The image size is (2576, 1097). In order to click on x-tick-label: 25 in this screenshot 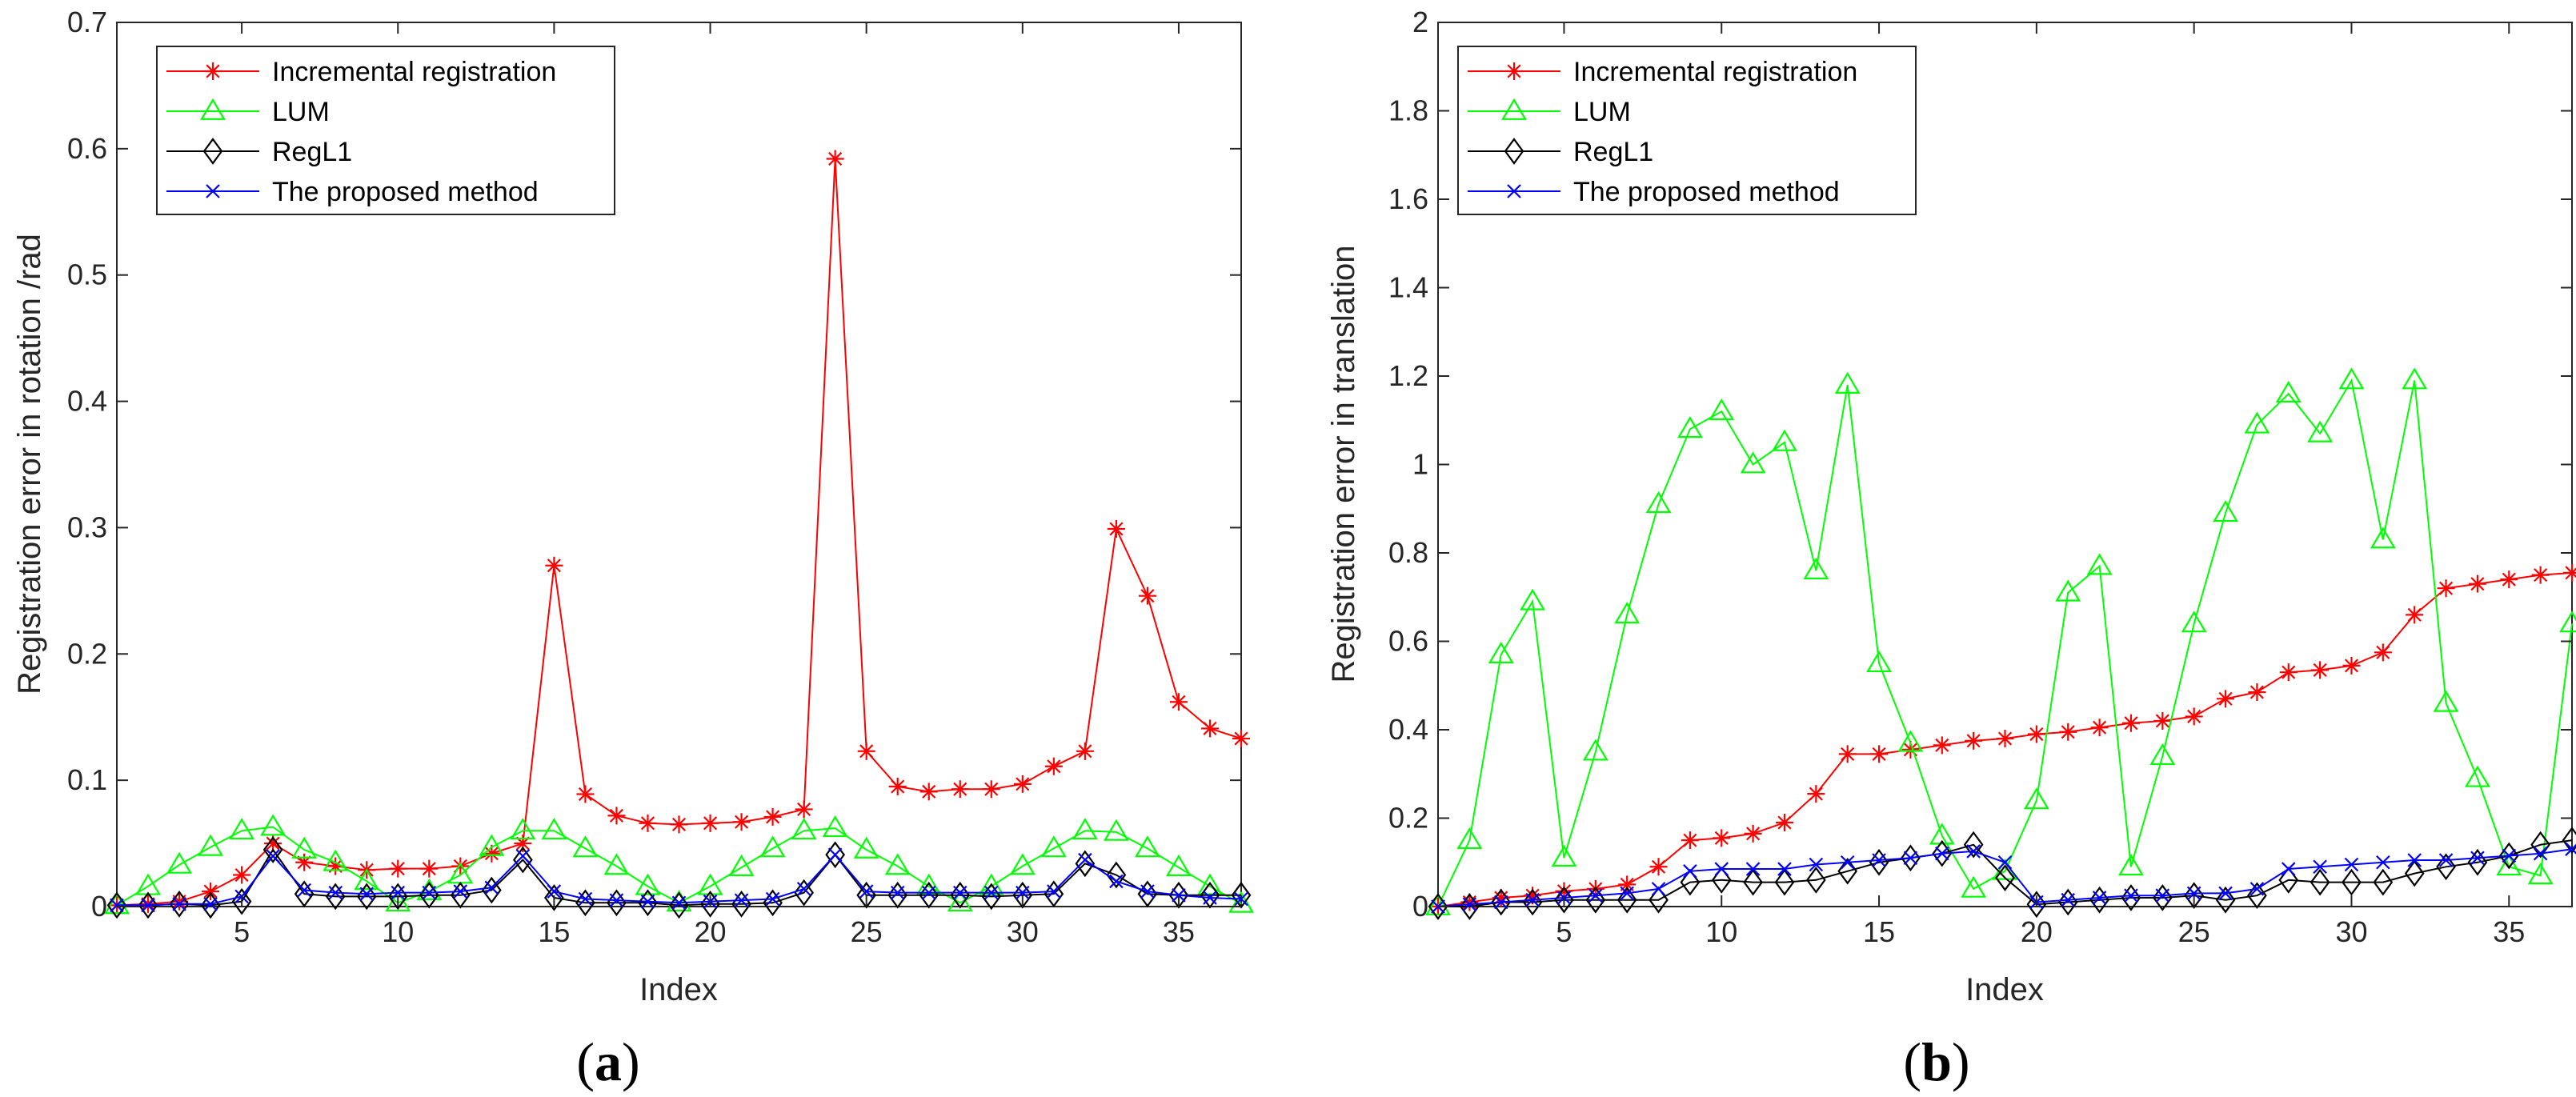, I will do `click(867, 931)`.